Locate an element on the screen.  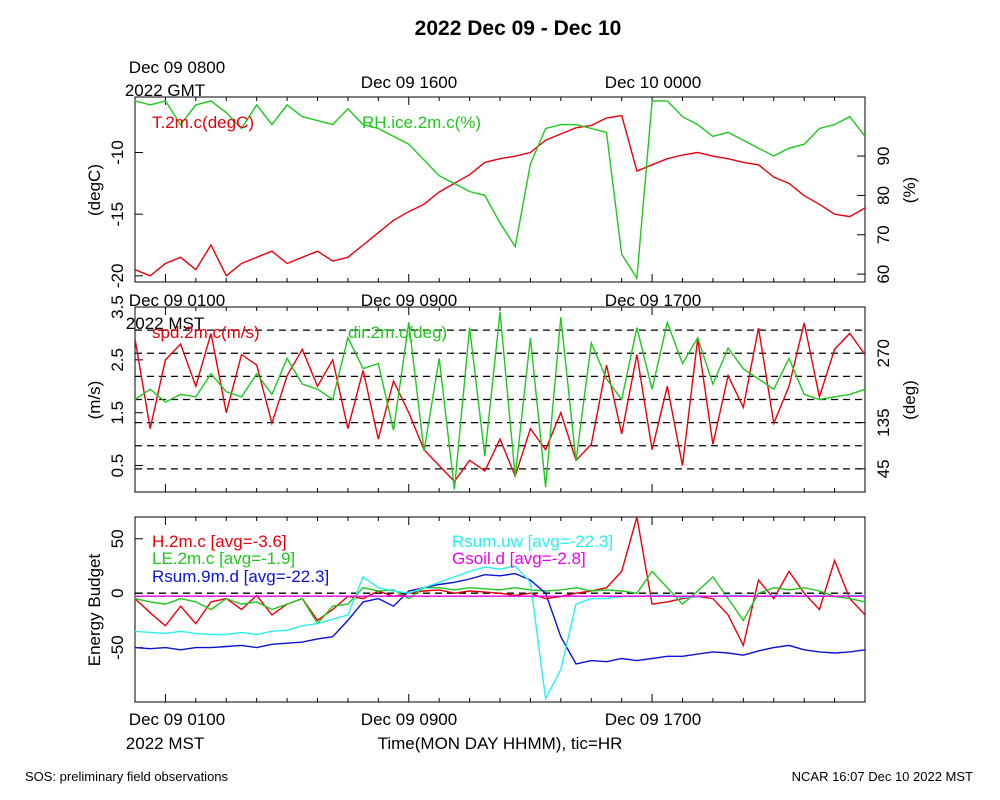
gmt-label-0: Dec 09 0800 is located at coordinates (177, 67).